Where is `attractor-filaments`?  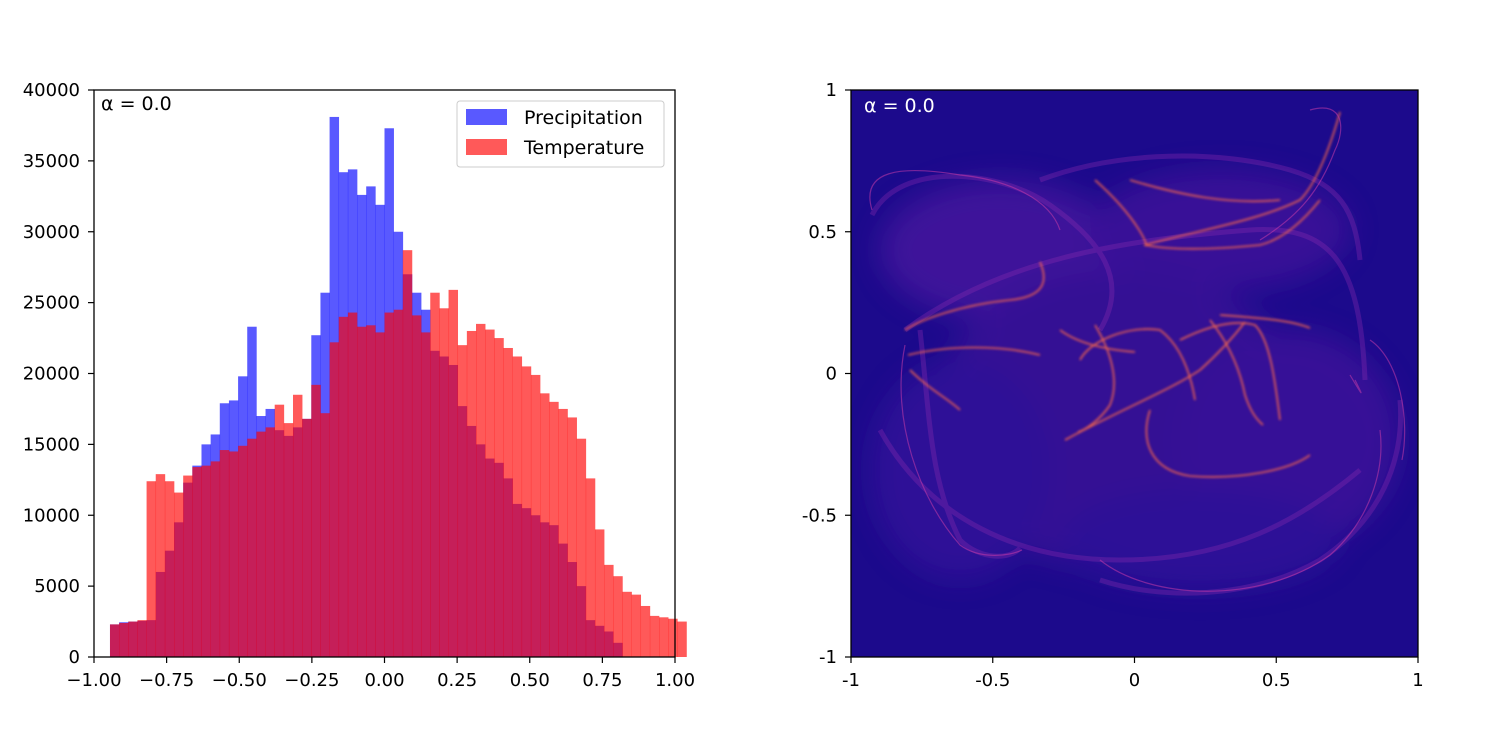 attractor-filaments is located at coordinates (1122, 294).